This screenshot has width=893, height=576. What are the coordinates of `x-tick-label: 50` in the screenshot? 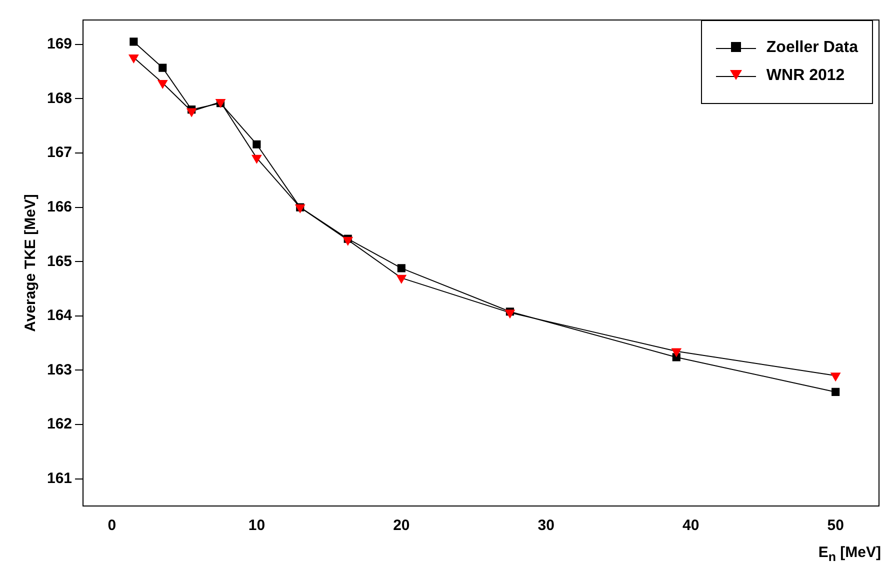 It's located at (835, 525).